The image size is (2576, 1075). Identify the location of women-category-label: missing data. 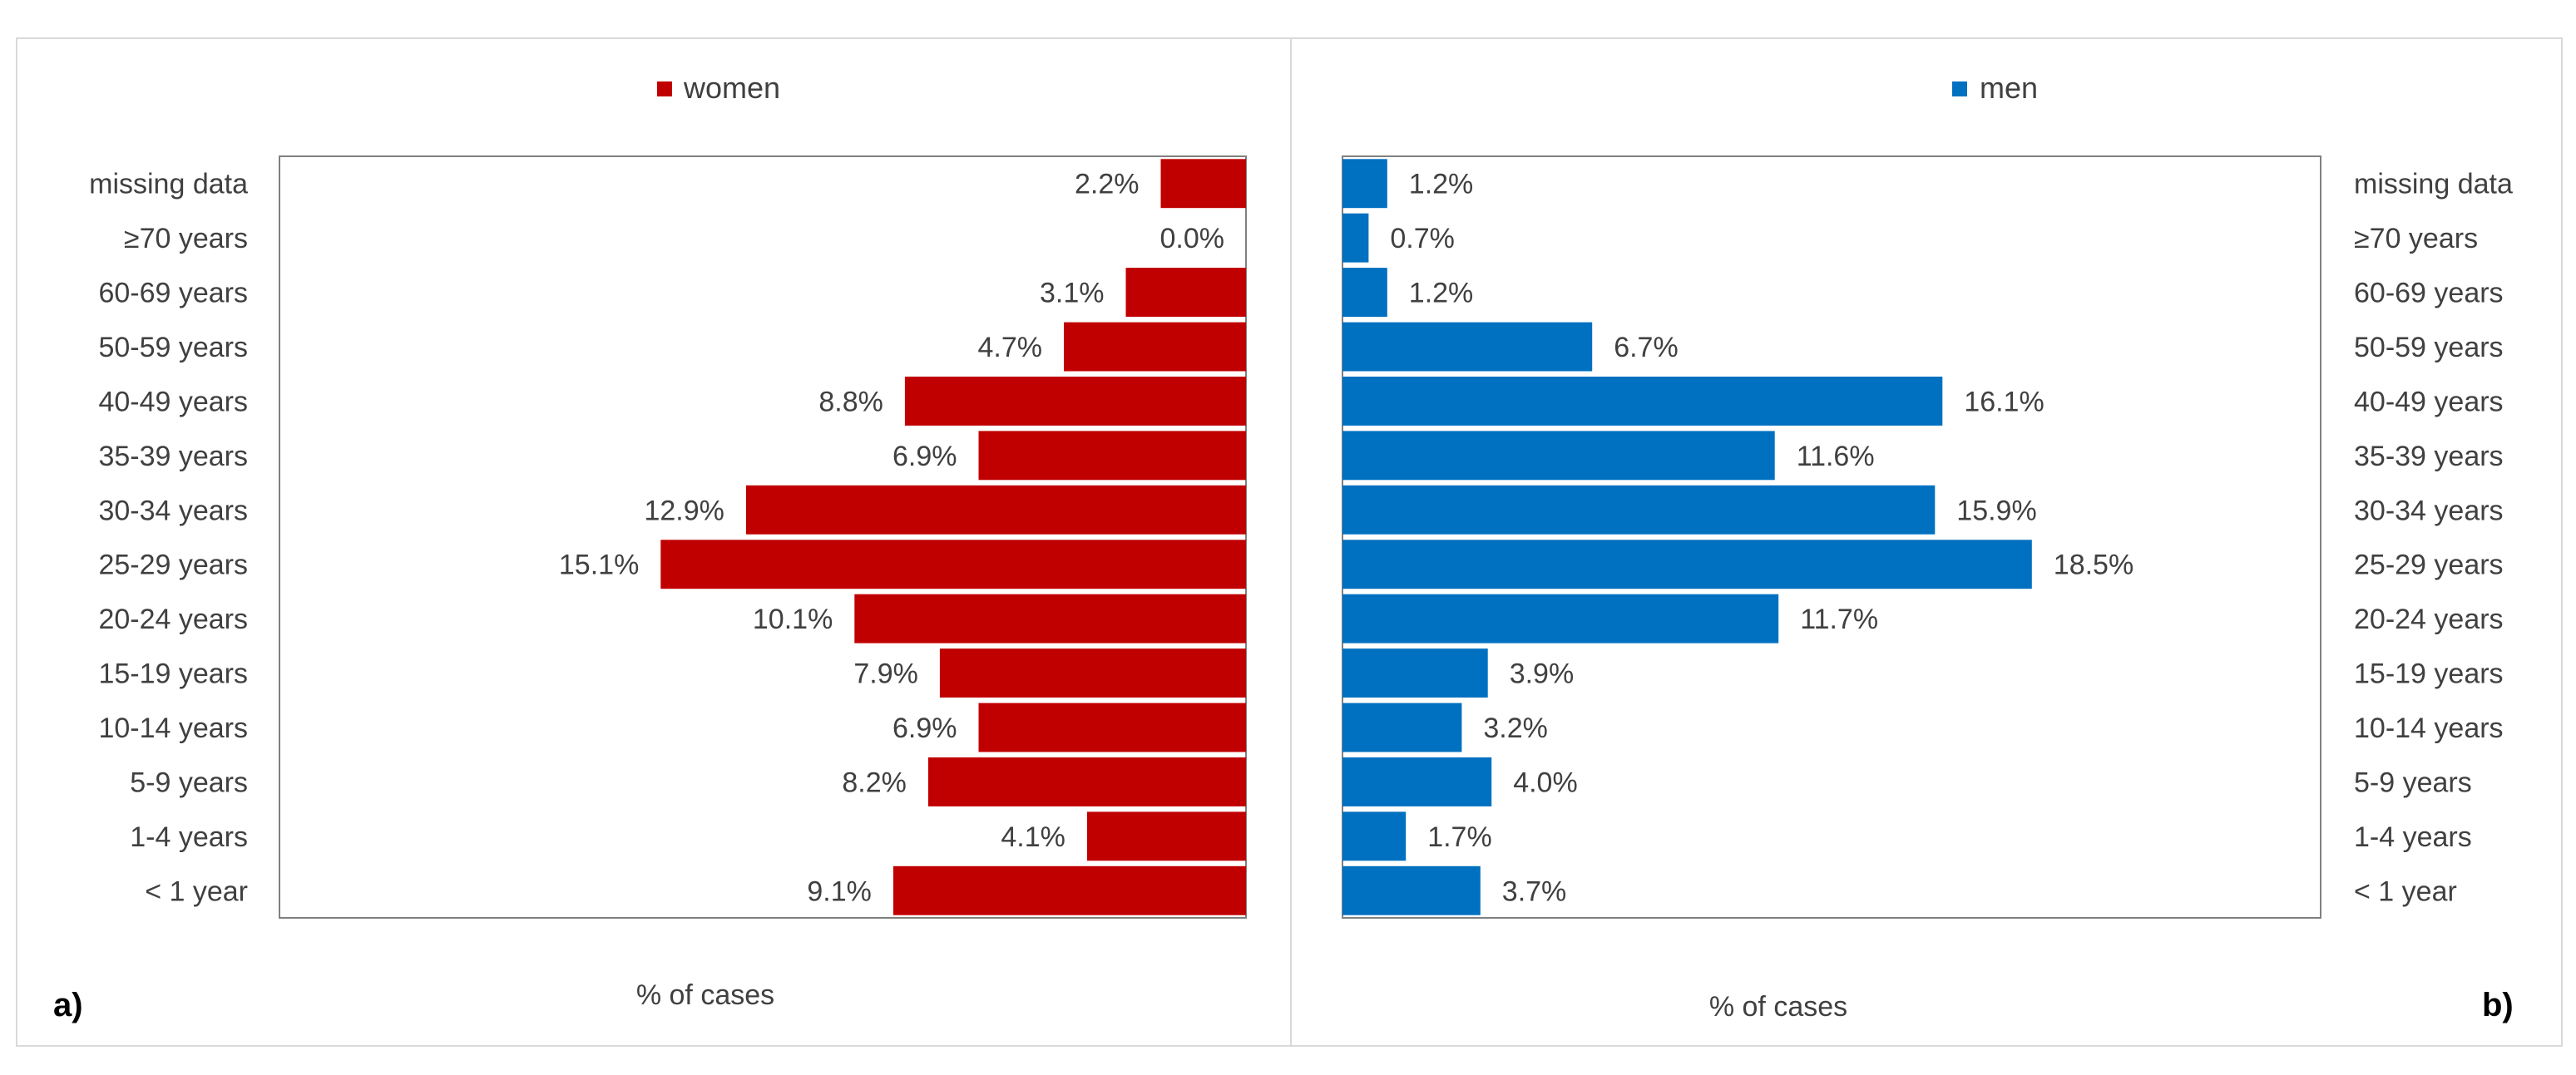
(168, 184).